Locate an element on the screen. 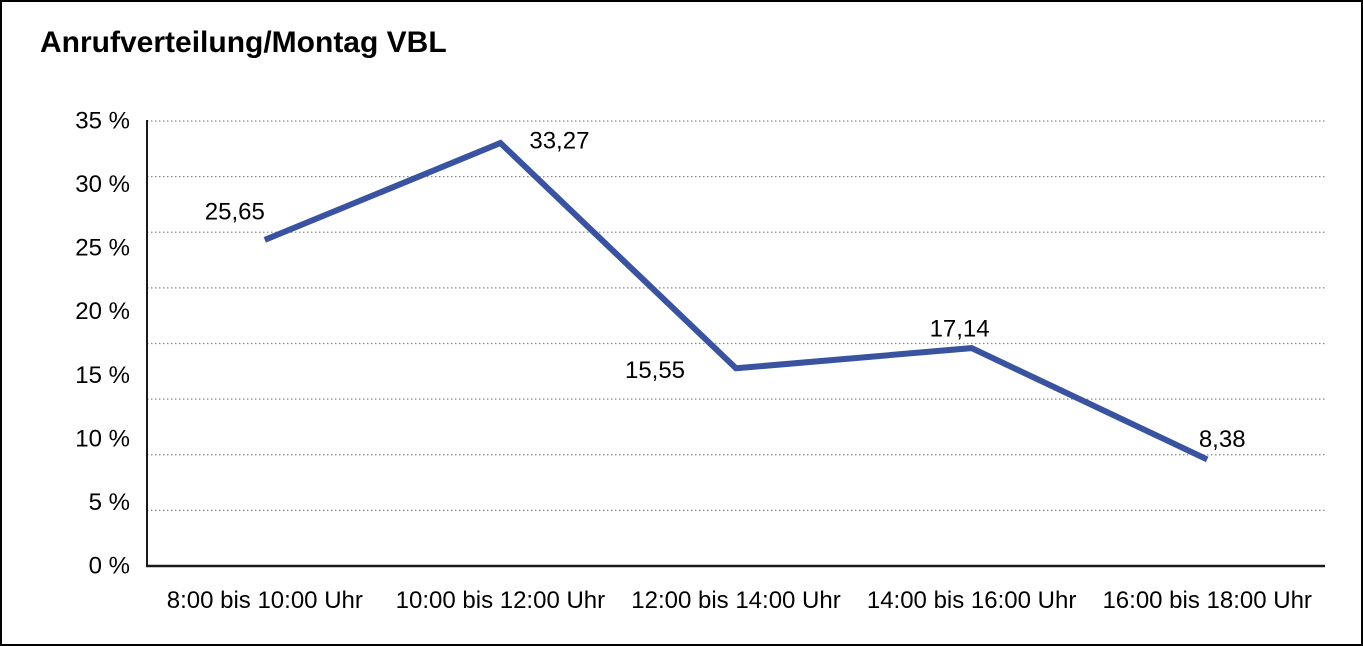 The image size is (1363, 646). x-tick-label: 16:00 bis 18:00 Uhr is located at coordinates (1206, 600).